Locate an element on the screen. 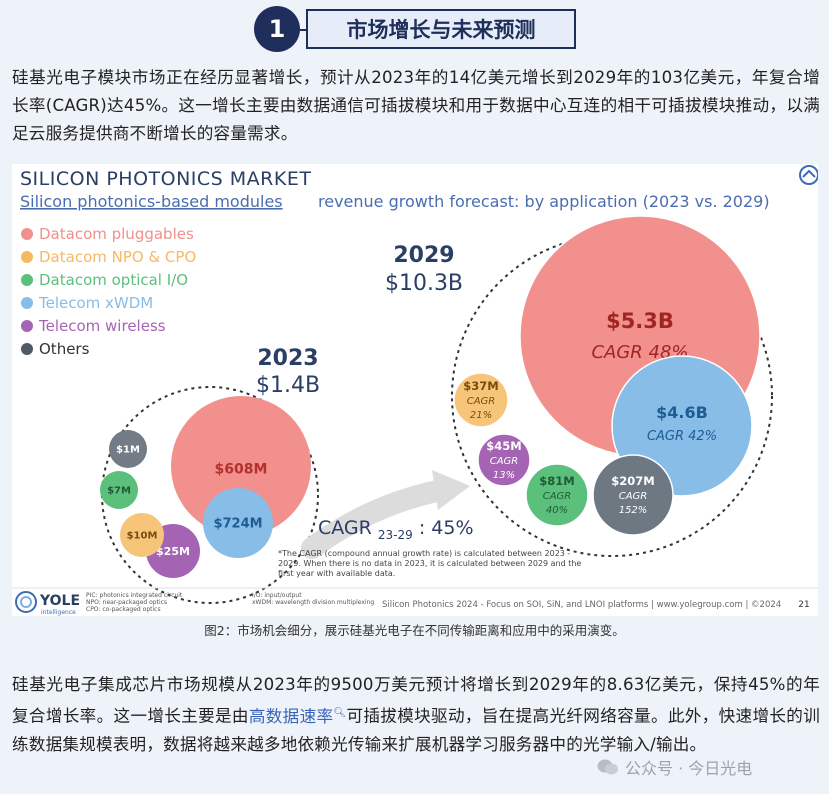 The height and width of the screenshot is (794, 829). bubble-2023-label: $7M is located at coordinates (119, 491).